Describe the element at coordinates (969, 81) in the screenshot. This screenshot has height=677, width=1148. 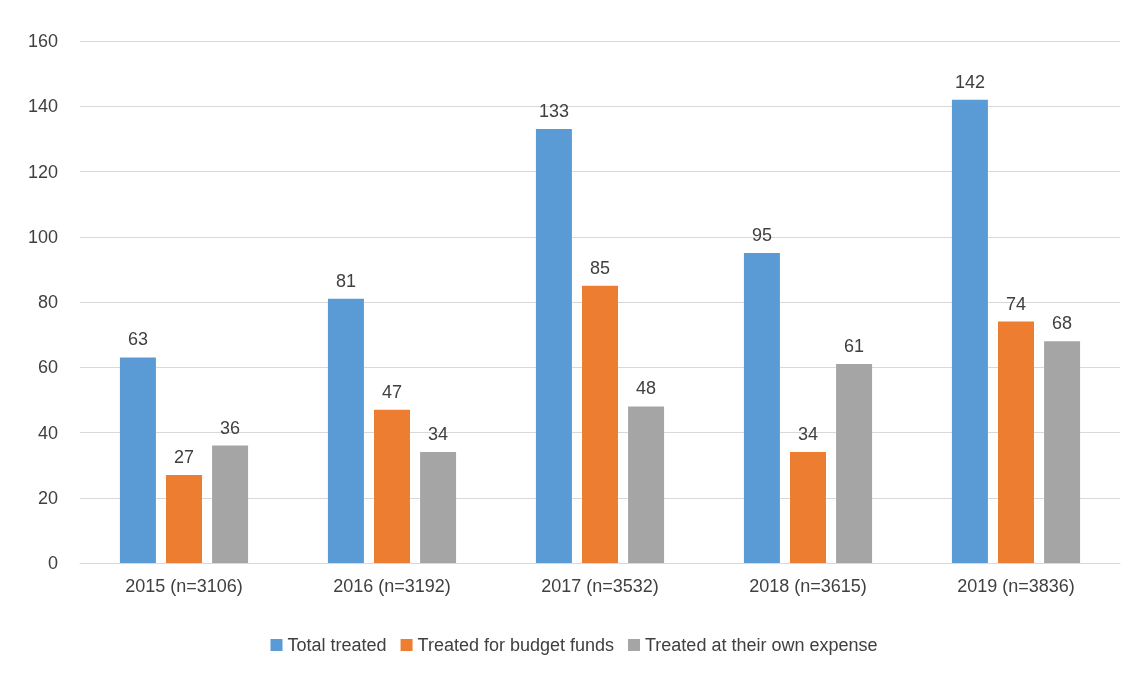
I see `data-label: 142` at that location.